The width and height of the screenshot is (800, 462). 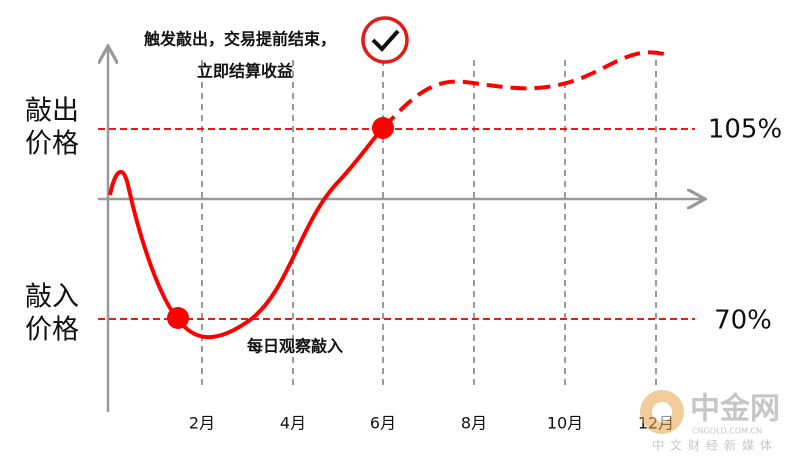 What do you see at coordinates (525, 90) in the screenshot?
I see `price-path-future` at bounding box center [525, 90].